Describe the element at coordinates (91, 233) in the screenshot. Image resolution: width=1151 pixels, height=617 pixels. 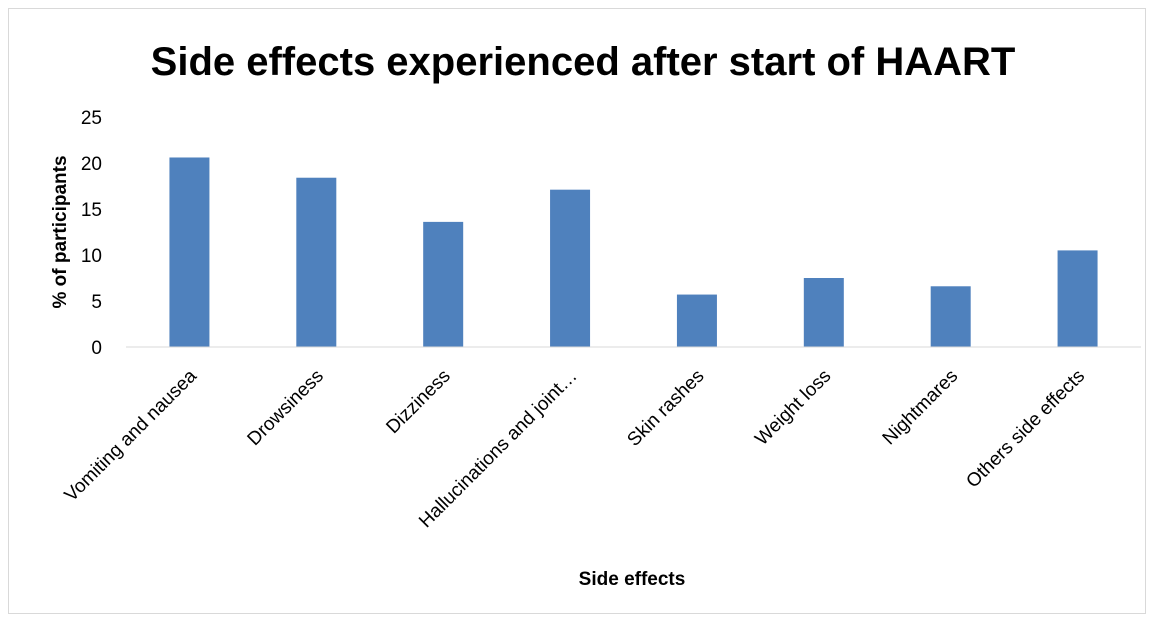
I see `y-axis-ticks: 0 5 10 15 20 25` at that location.